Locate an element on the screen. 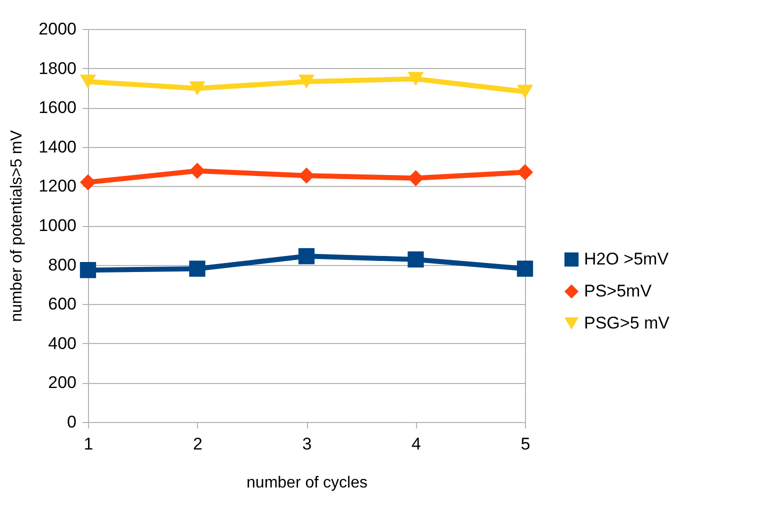 Image resolution: width=774 pixels, height=506 pixels. y-tick-label: 2000 is located at coordinates (57, 29).